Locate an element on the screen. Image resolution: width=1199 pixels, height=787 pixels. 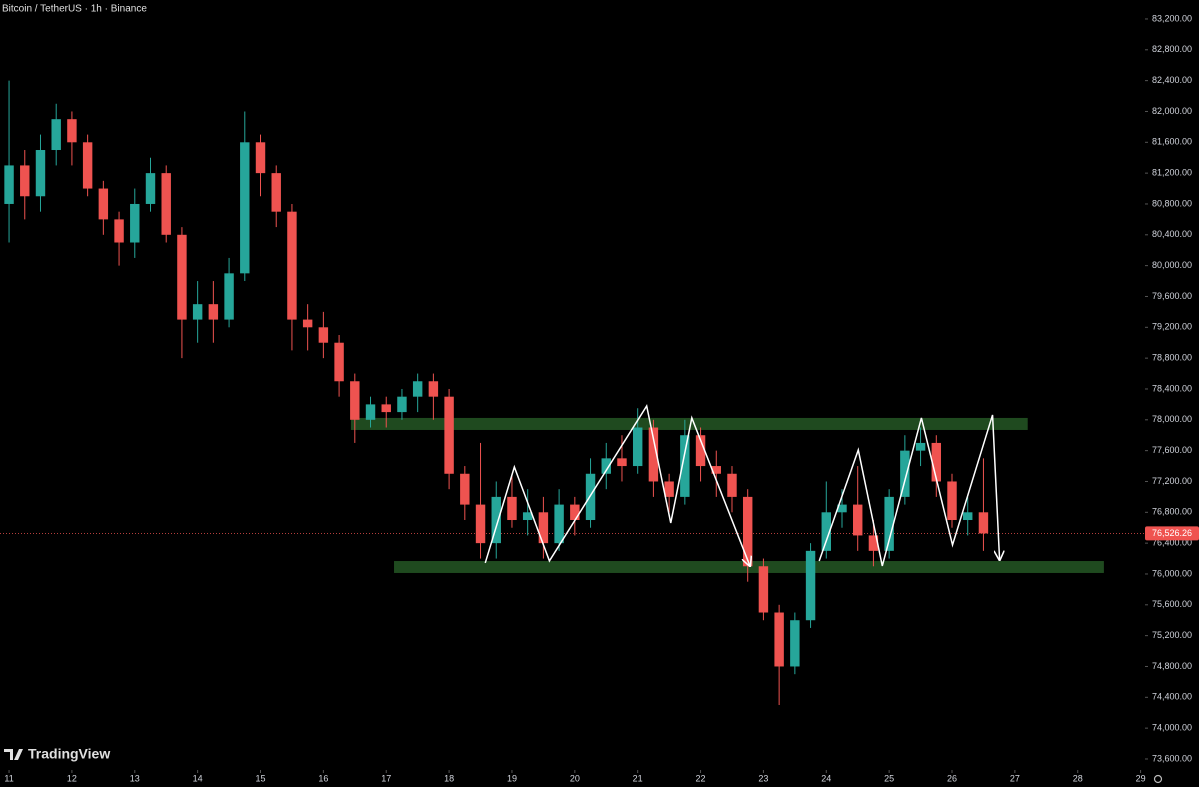
y-tick-label: 73,600.00 is located at coordinates (1172, 758).